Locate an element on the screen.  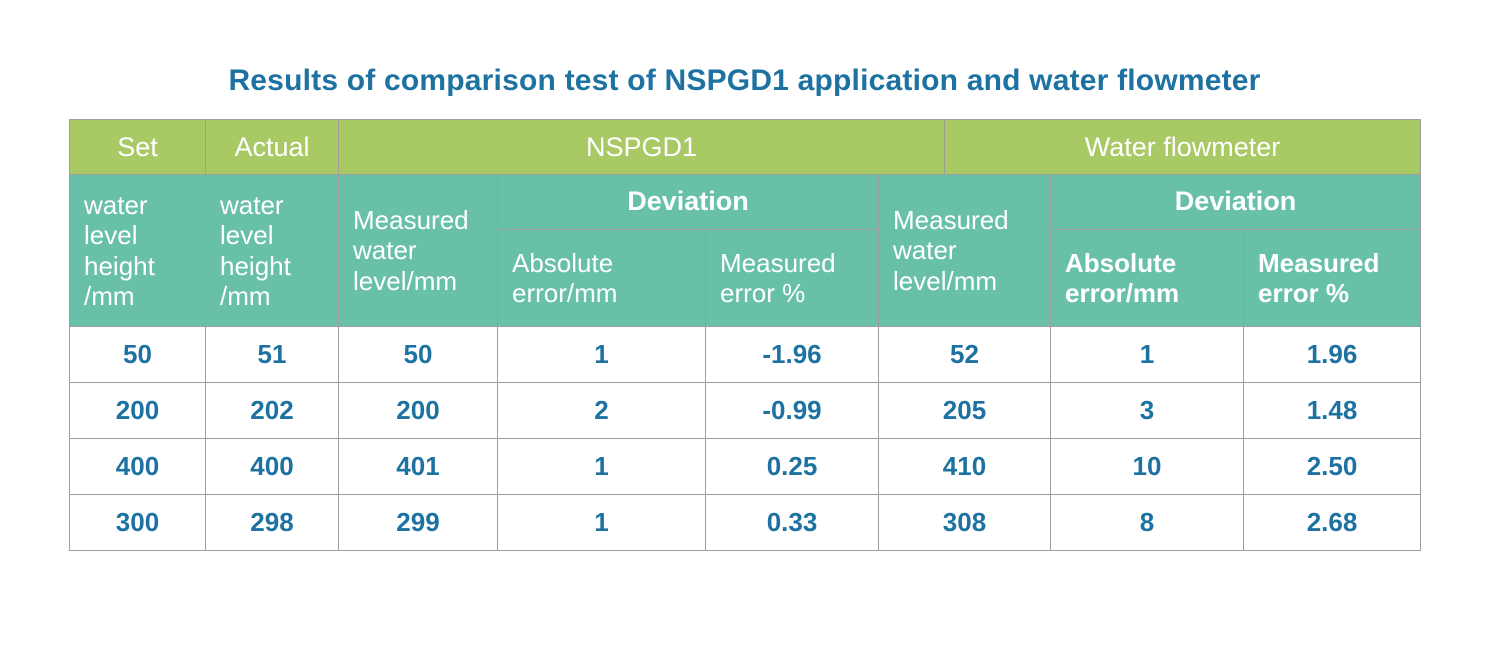
subheader-nspgd1-measured-error: Measured error % is located at coordinates (792, 278).